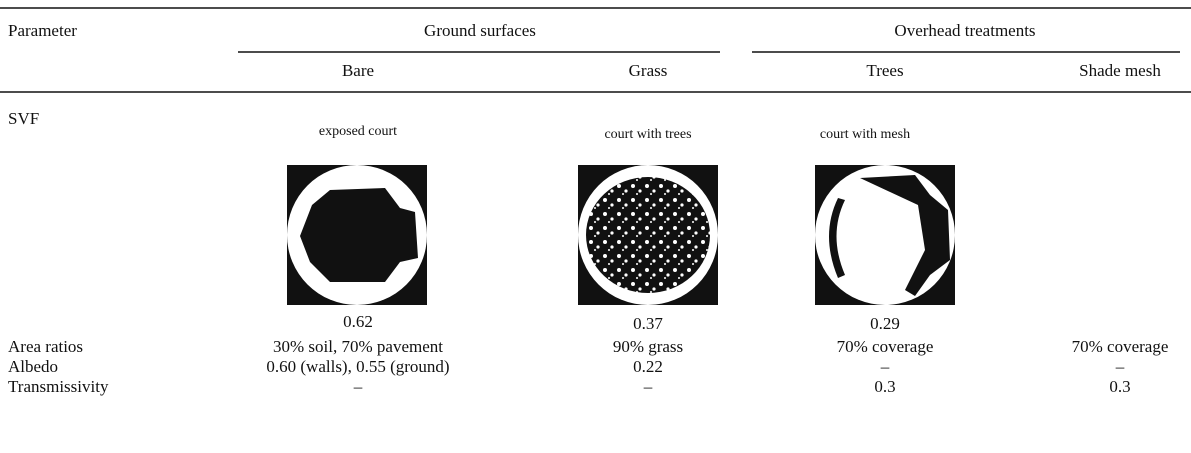 This screenshot has height=453, width=1191. I want to click on group-header: Ground surfaces, so click(480, 30).